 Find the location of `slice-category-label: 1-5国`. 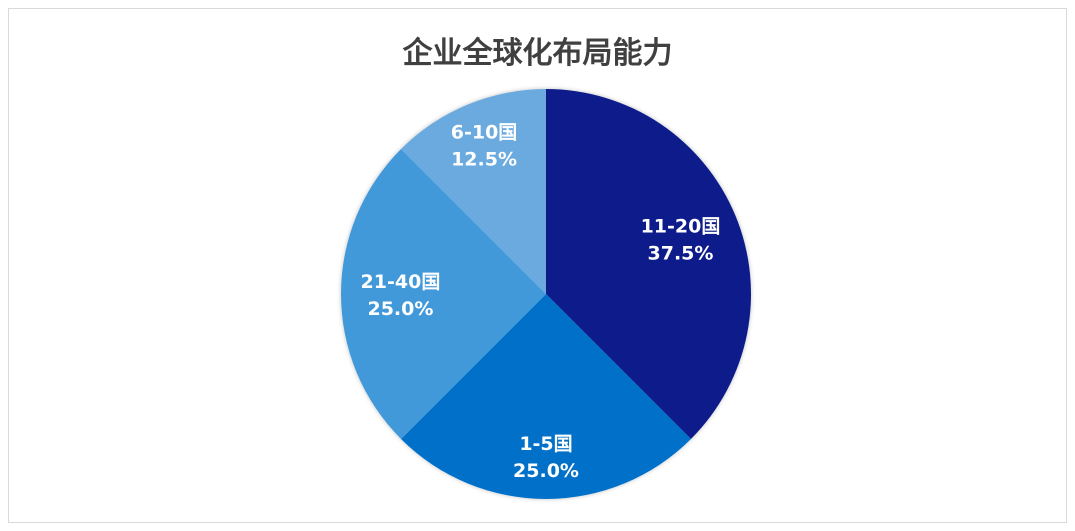

slice-category-label: 1-5国 is located at coordinates (545, 444).